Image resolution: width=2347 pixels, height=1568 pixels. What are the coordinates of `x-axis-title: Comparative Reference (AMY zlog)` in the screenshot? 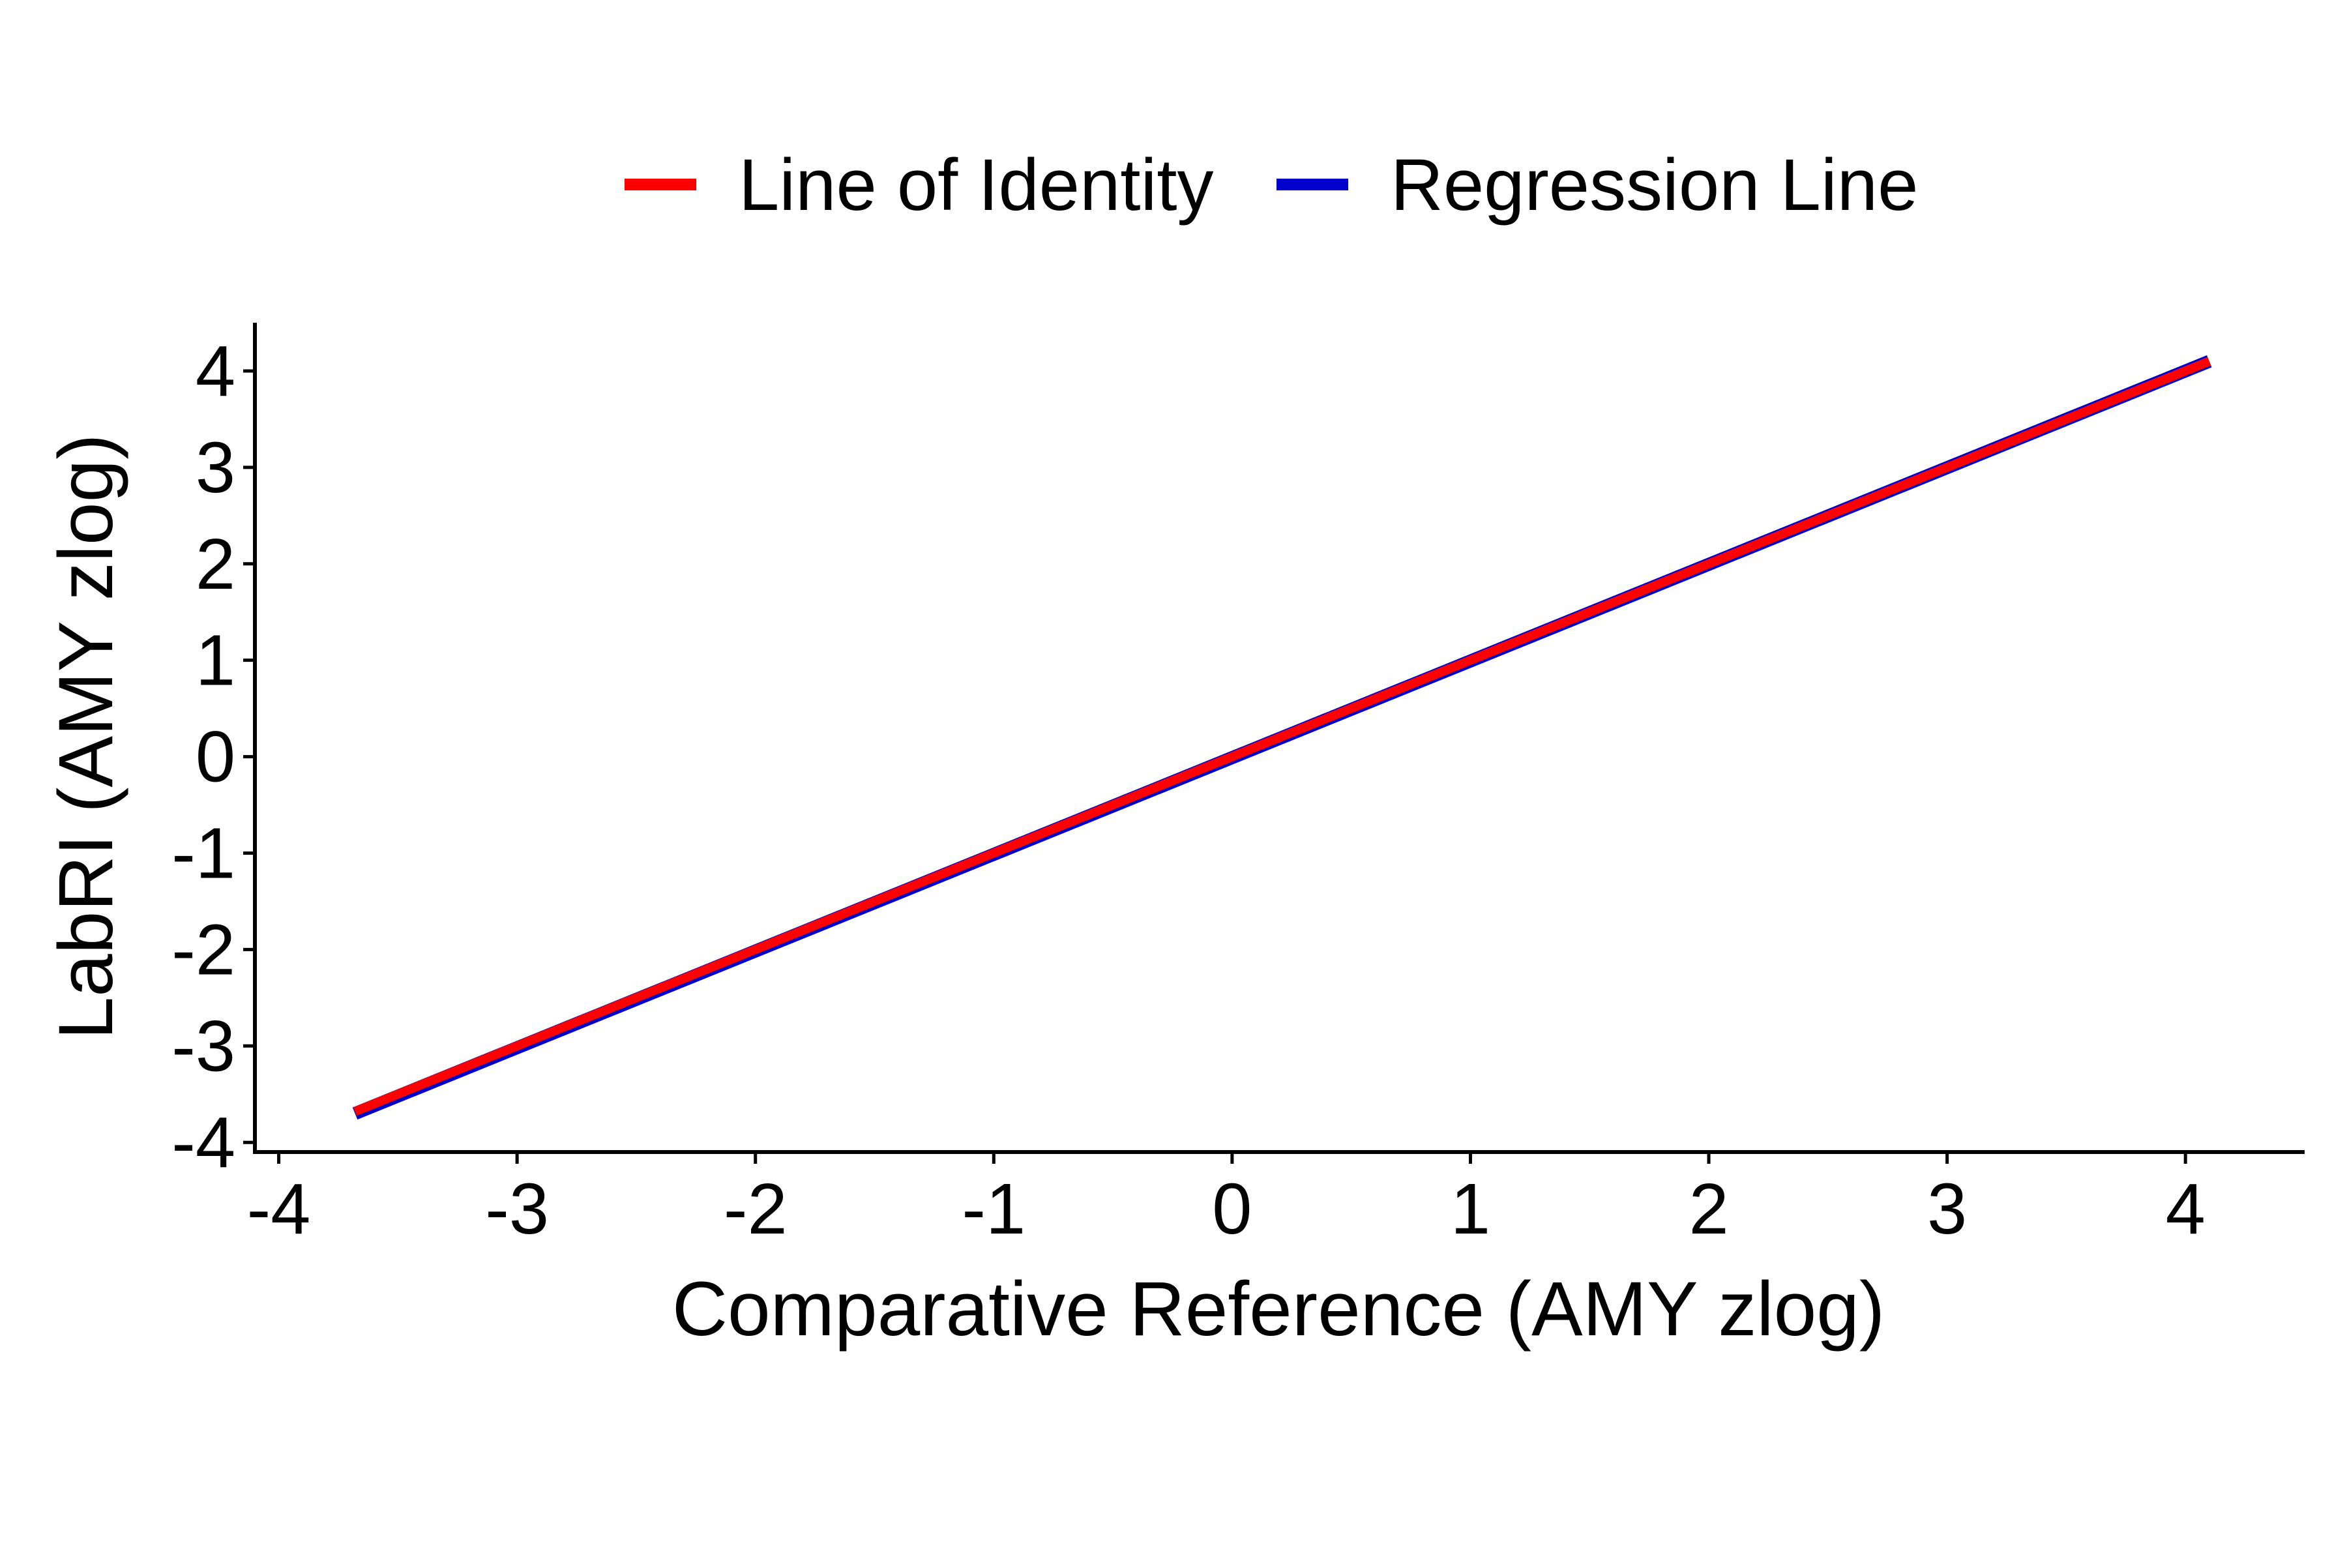 It's located at (1278, 1309).